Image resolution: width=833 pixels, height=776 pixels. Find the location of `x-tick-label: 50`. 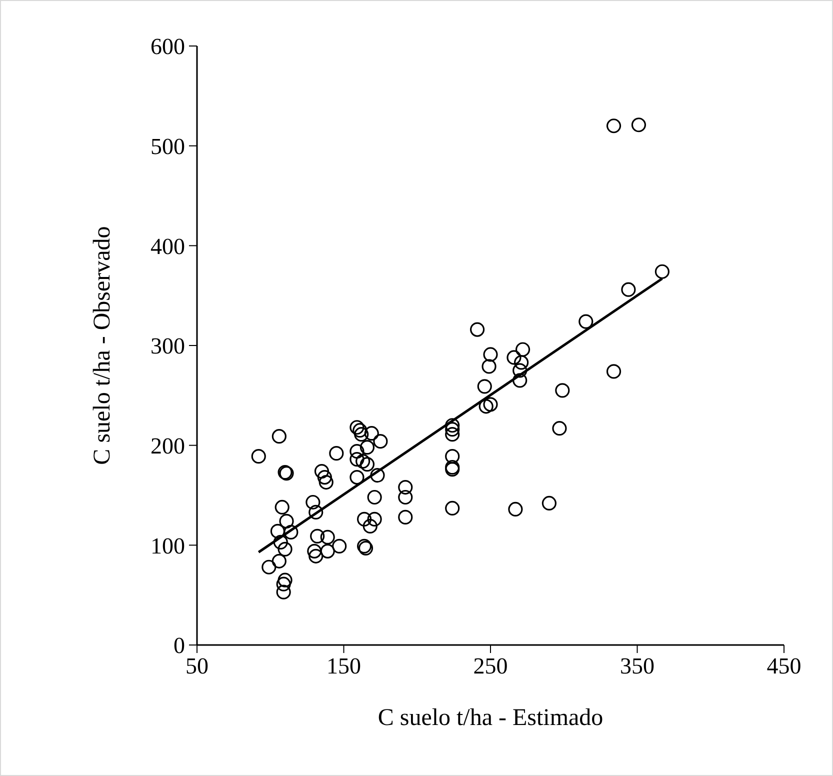

x-tick-label: 50 is located at coordinates (197, 665).